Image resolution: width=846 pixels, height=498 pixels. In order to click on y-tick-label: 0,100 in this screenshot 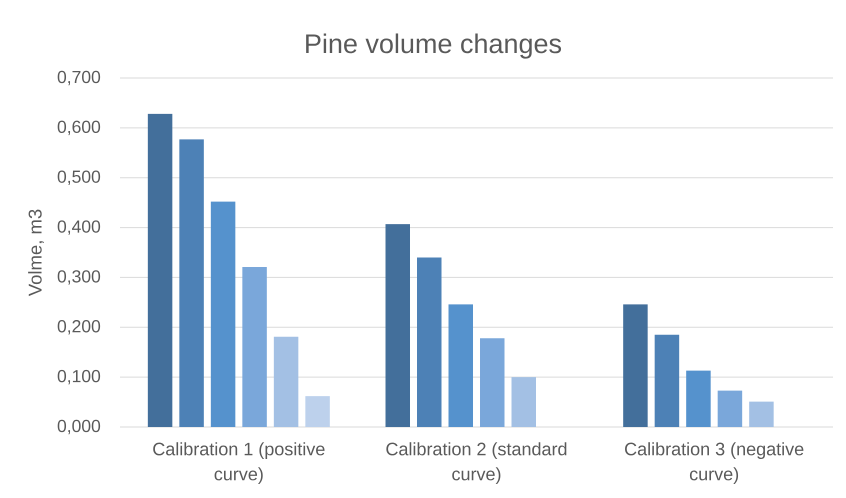, I will do `click(79, 377)`.